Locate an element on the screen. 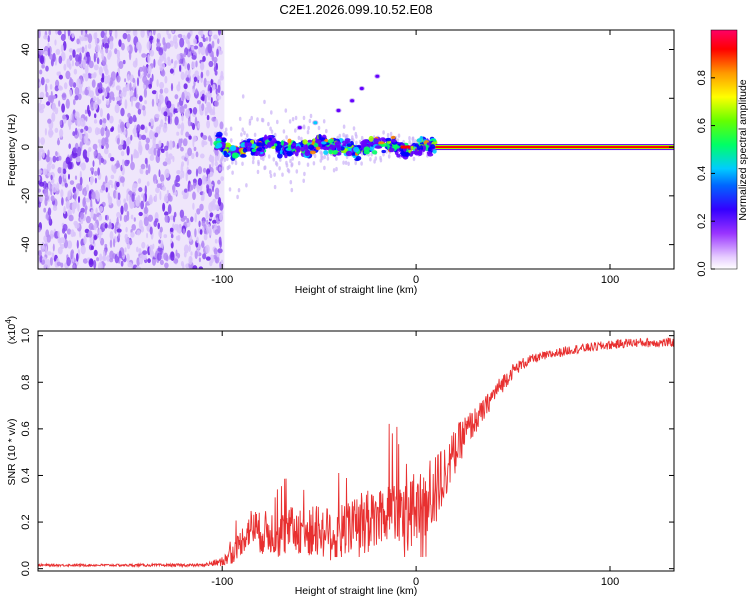 The height and width of the screenshot is (600, 750). colorbar-tick-label: 0.6 is located at coordinates (702, 125).